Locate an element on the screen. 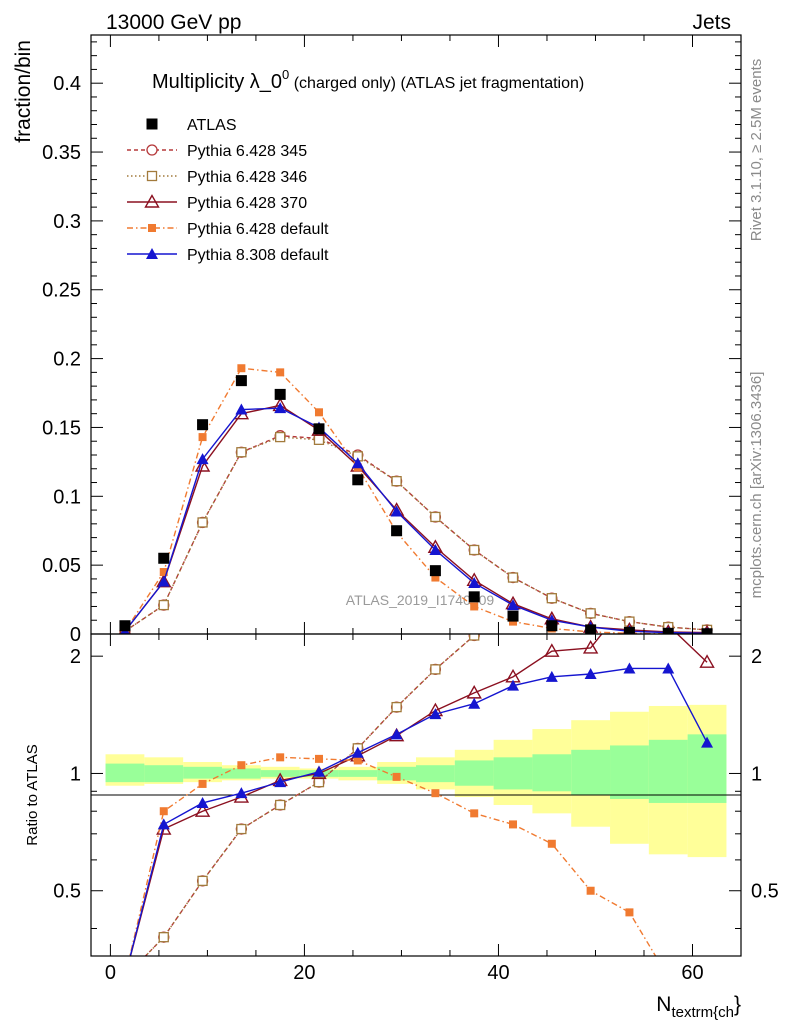 The height and width of the screenshot is (1024, 786). ratio-tick-label-right: 0.5 is located at coordinates (765, 892).